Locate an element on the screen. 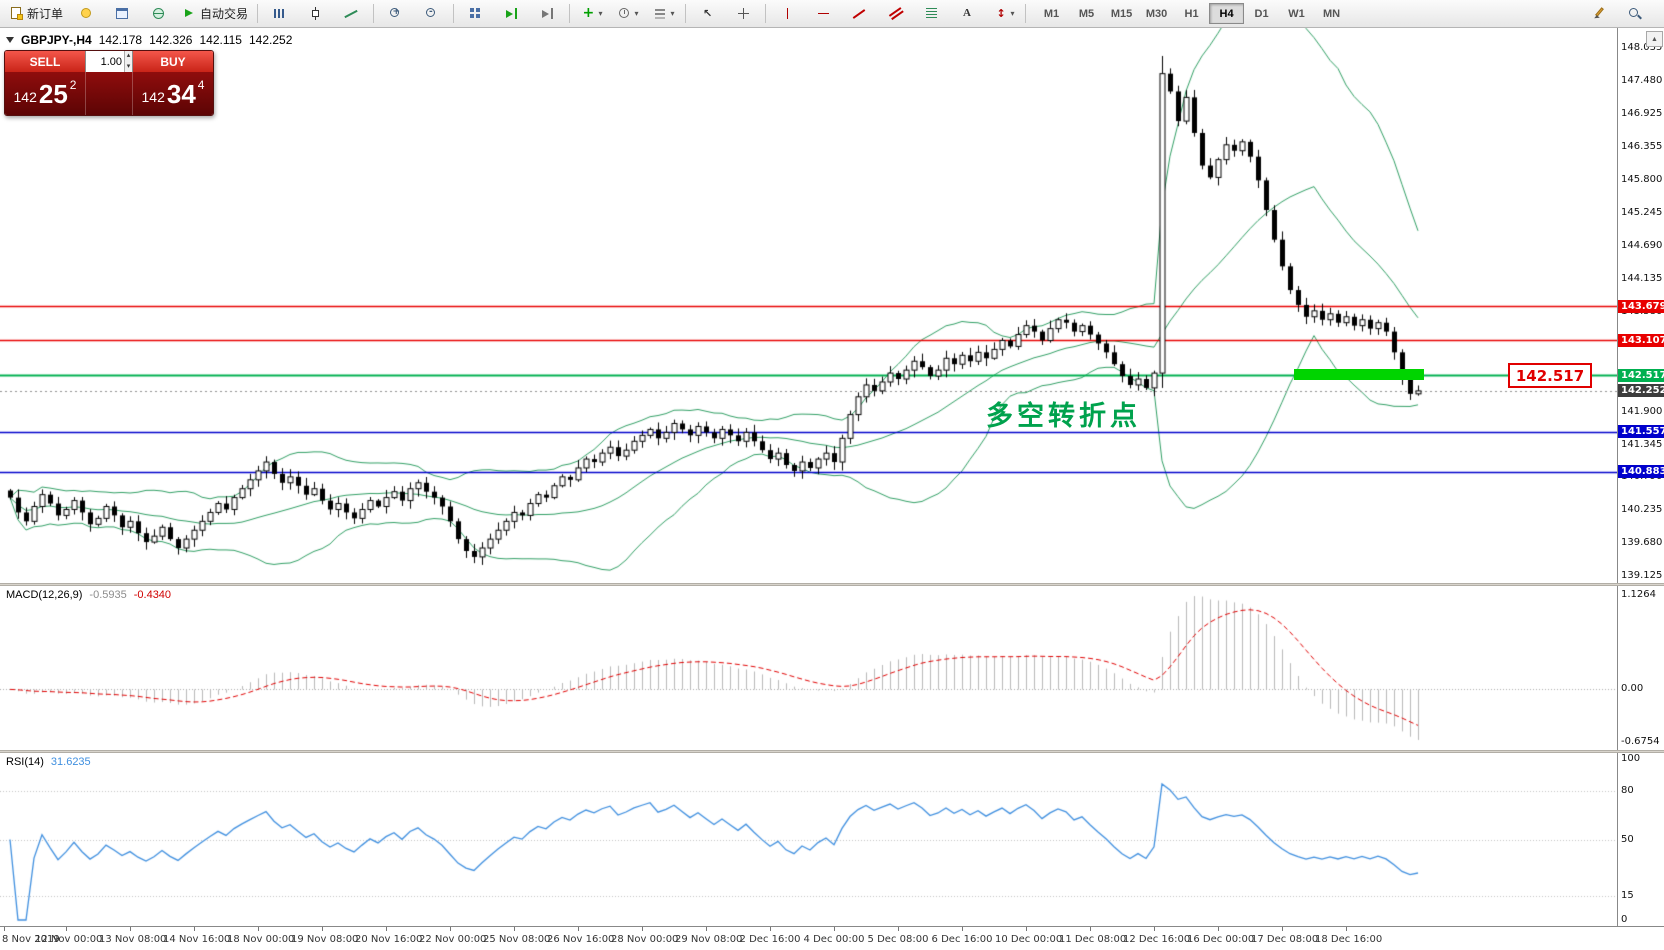 This screenshot has width=1664, height=950. timeframe-h1-button: H1 is located at coordinates (1191, 13).